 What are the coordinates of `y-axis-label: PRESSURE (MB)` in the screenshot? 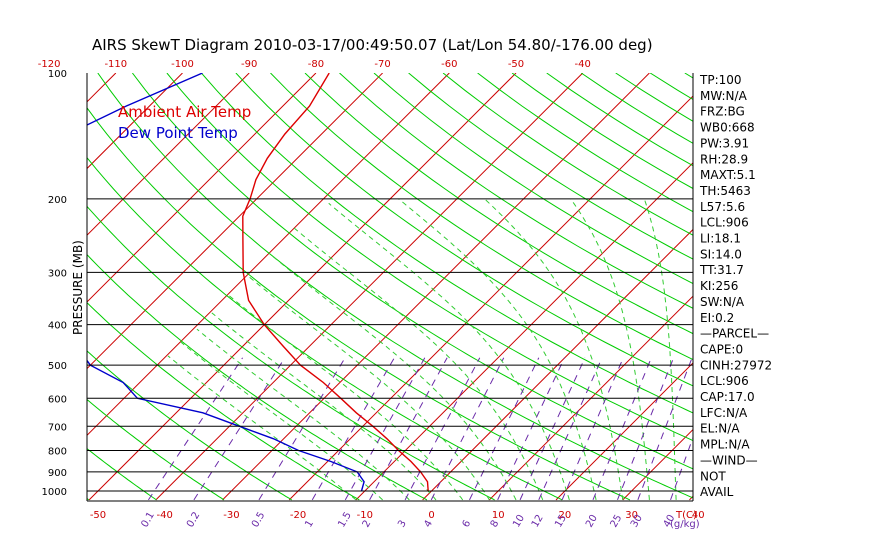 It's located at (78, 287).